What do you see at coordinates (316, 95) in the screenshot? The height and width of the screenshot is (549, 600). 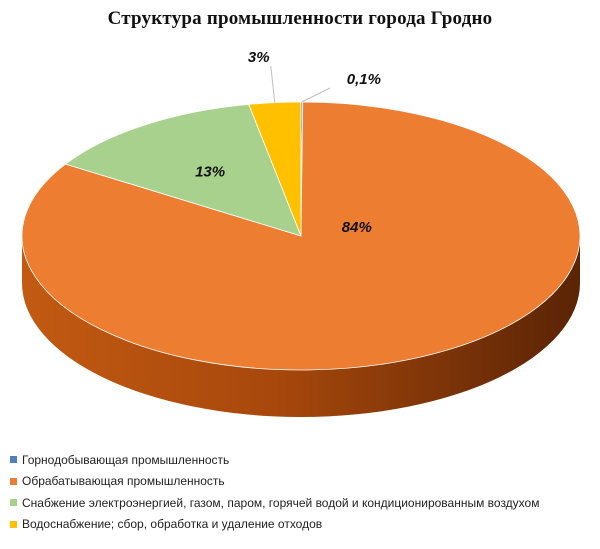 I see `leader-line-mining` at bounding box center [316, 95].